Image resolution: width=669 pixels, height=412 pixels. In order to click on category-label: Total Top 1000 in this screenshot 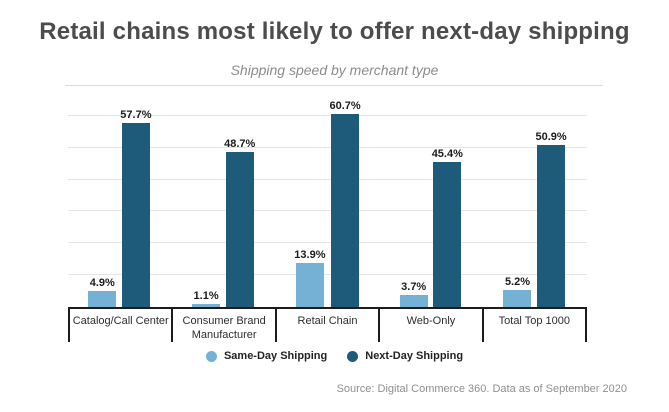, I will do `click(534, 325)`.